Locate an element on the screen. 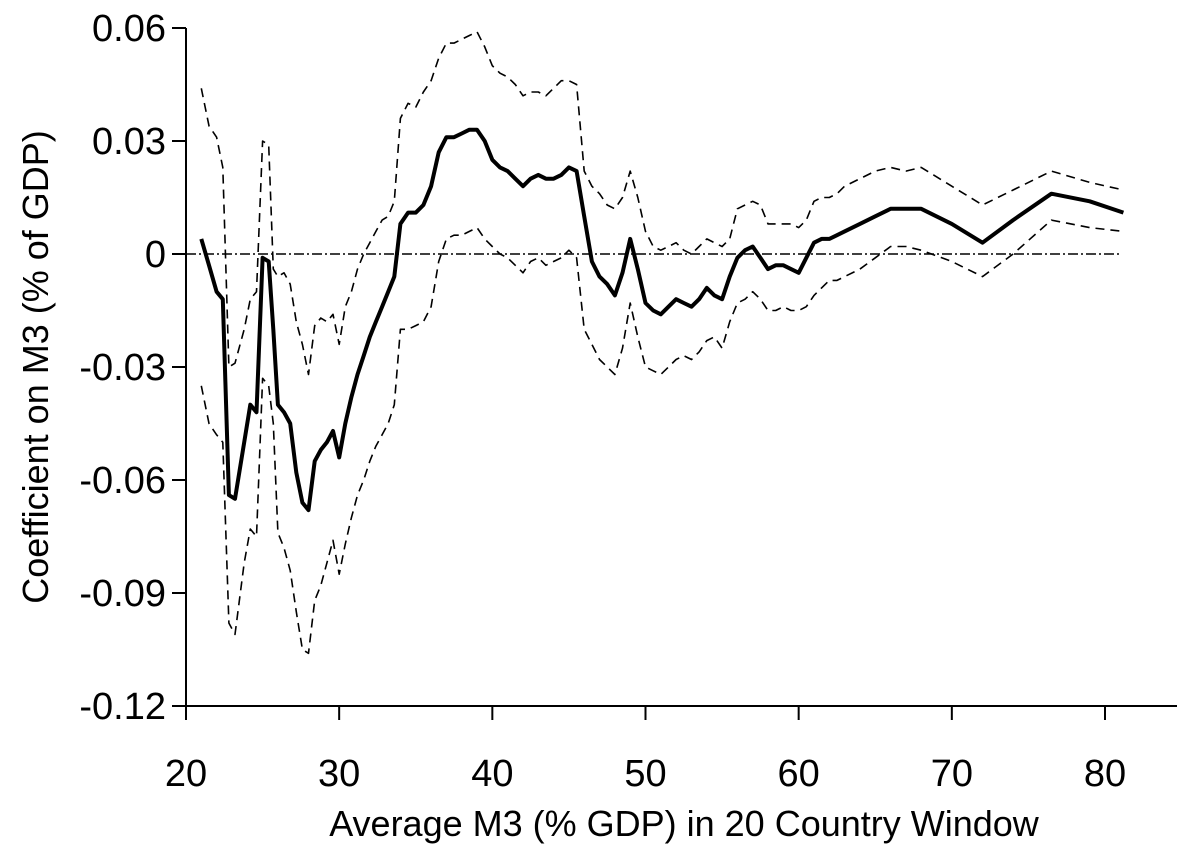 The width and height of the screenshot is (1177, 848). y-tick-label: 0.03 is located at coordinates (129, 142).